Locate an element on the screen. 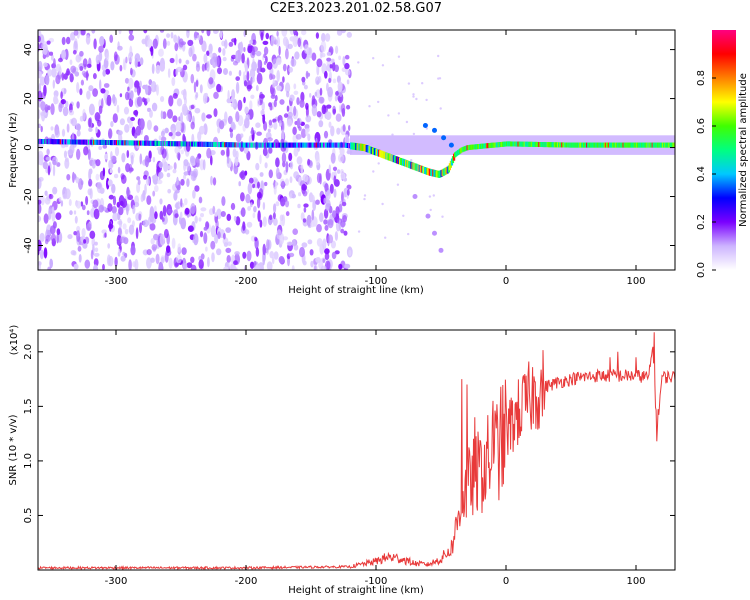 The height and width of the screenshot is (600, 750). colorbar-tick-label: 0.2 is located at coordinates (701, 222).